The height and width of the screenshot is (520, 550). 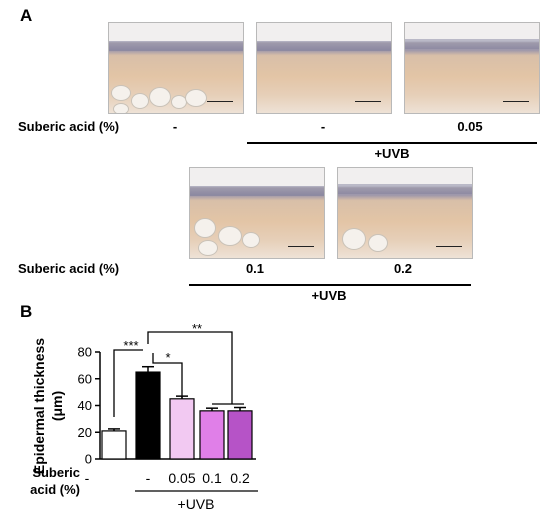 I want to click on x-category-label-4: 0.2, so click(x=240, y=478).